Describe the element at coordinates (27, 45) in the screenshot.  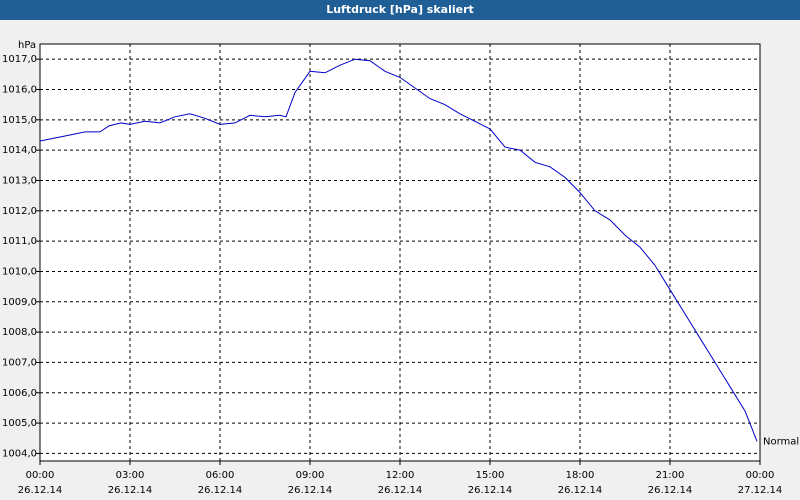
I see `y-axis-label: hPa` at that location.